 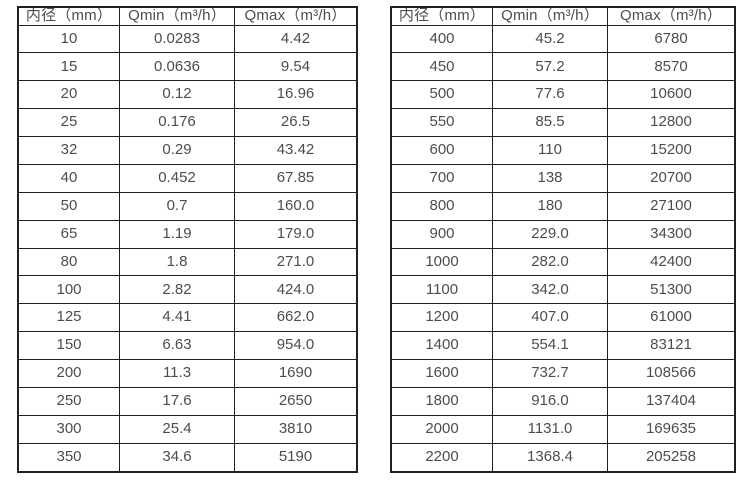 I want to click on table-row: 20 0.12 16.96, so click(x=187, y=95).